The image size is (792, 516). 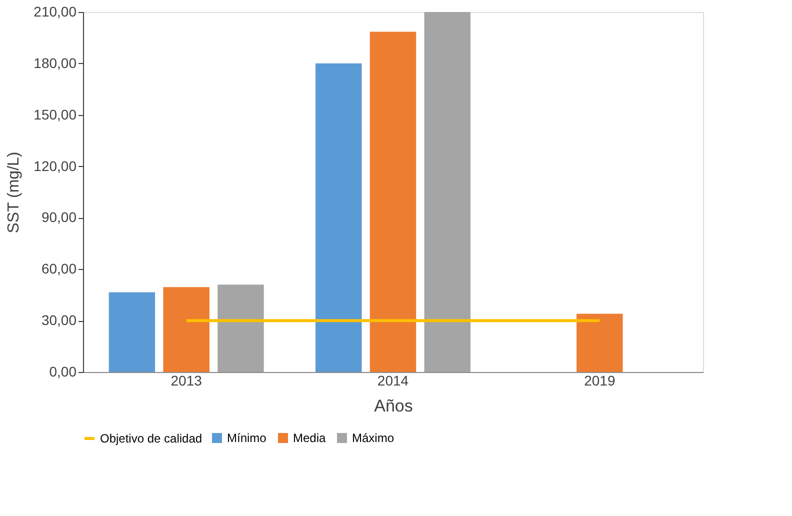 I want to click on legend-label: Máximo, so click(x=373, y=438).